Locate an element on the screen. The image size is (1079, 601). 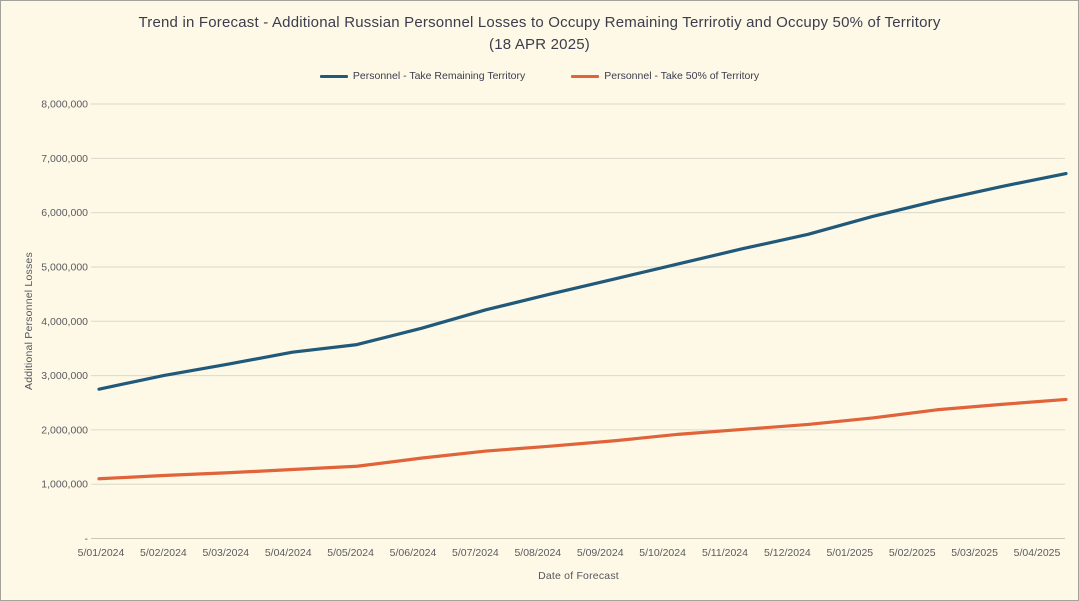
y-tick-label: 8,000,000 is located at coordinates (64, 105).